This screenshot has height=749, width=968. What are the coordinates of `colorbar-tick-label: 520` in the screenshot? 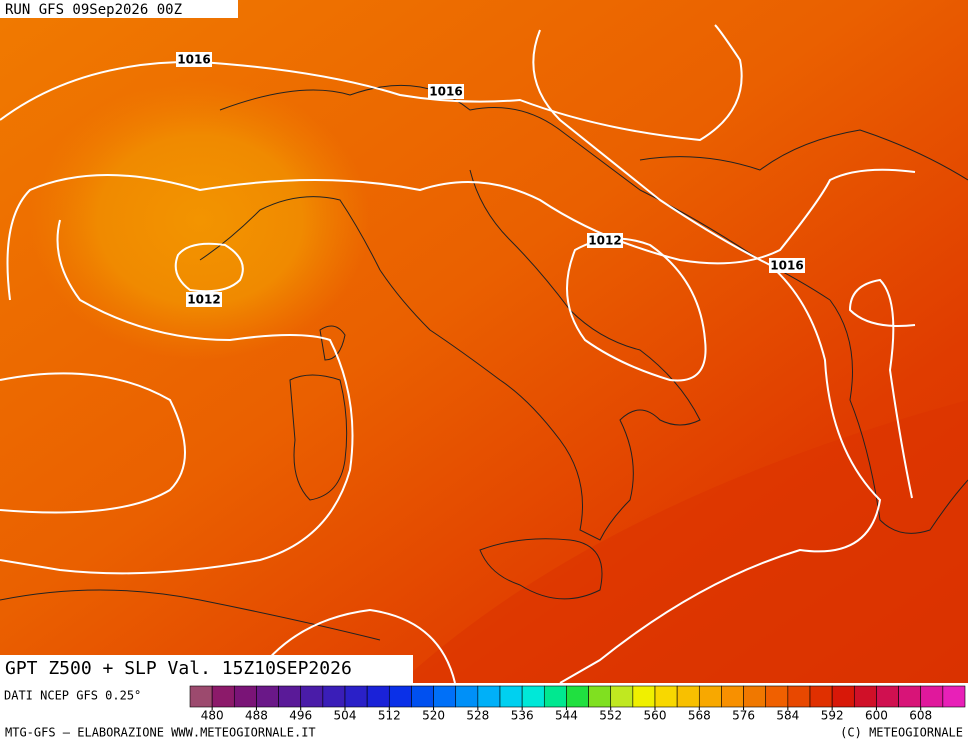 It's located at (433, 716).